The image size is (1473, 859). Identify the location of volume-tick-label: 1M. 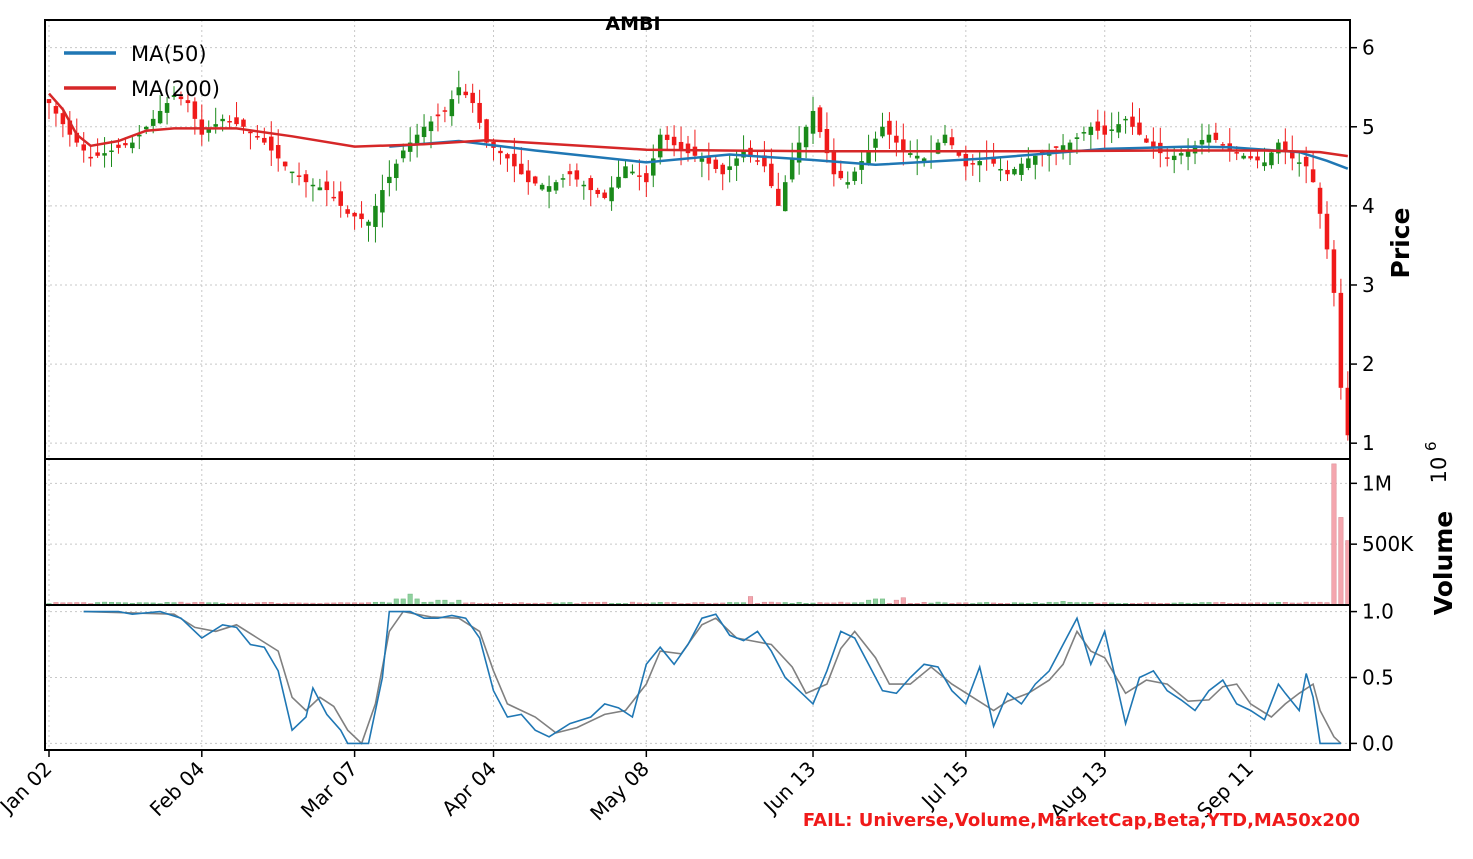
(1377, 483).